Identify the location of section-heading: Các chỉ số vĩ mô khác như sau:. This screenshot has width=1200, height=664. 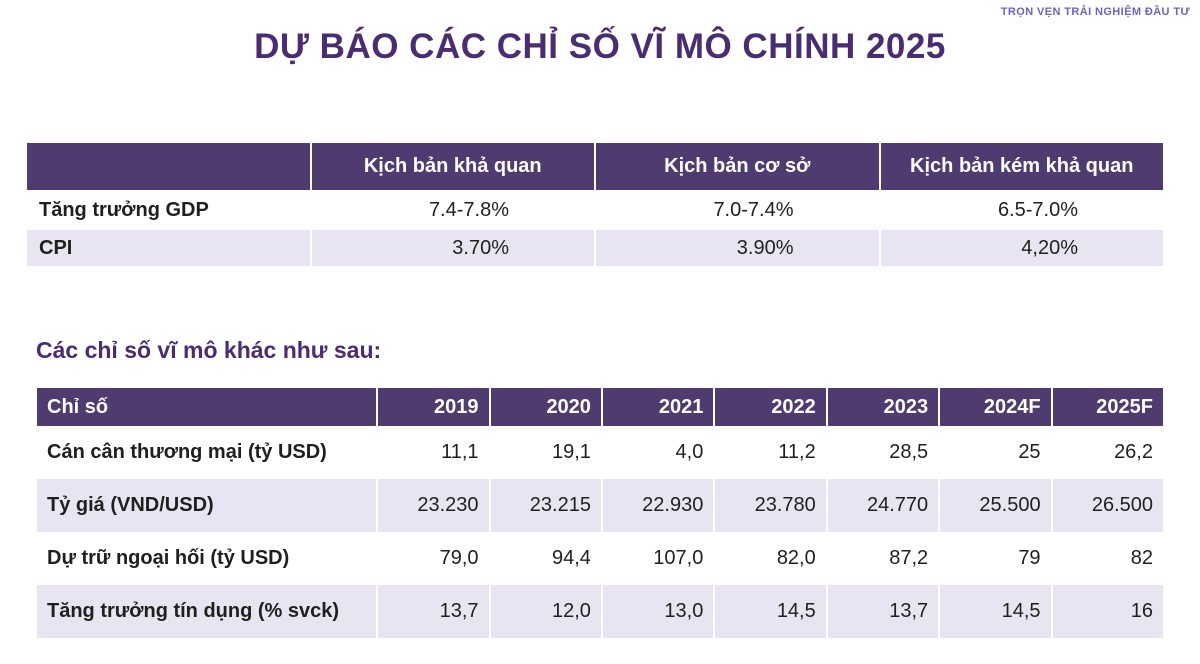
(209, 350).